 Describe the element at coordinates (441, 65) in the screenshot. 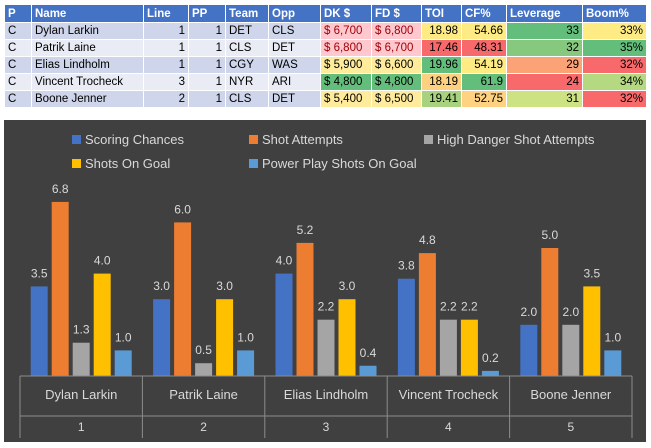

I see `cell-toi: 19.96` at that location.